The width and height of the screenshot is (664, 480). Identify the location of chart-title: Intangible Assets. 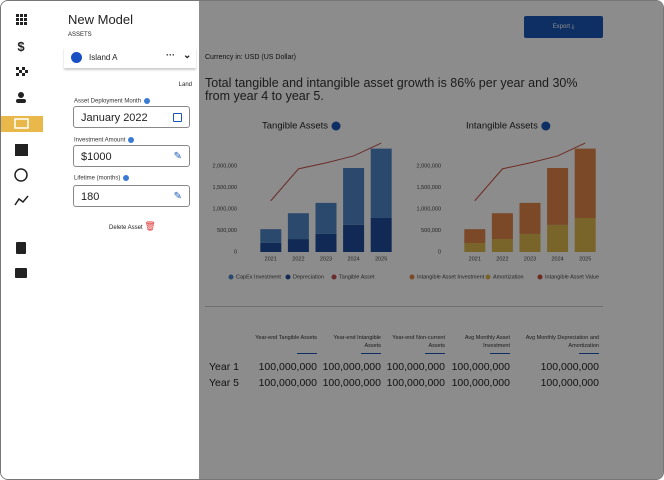
(502, 126).